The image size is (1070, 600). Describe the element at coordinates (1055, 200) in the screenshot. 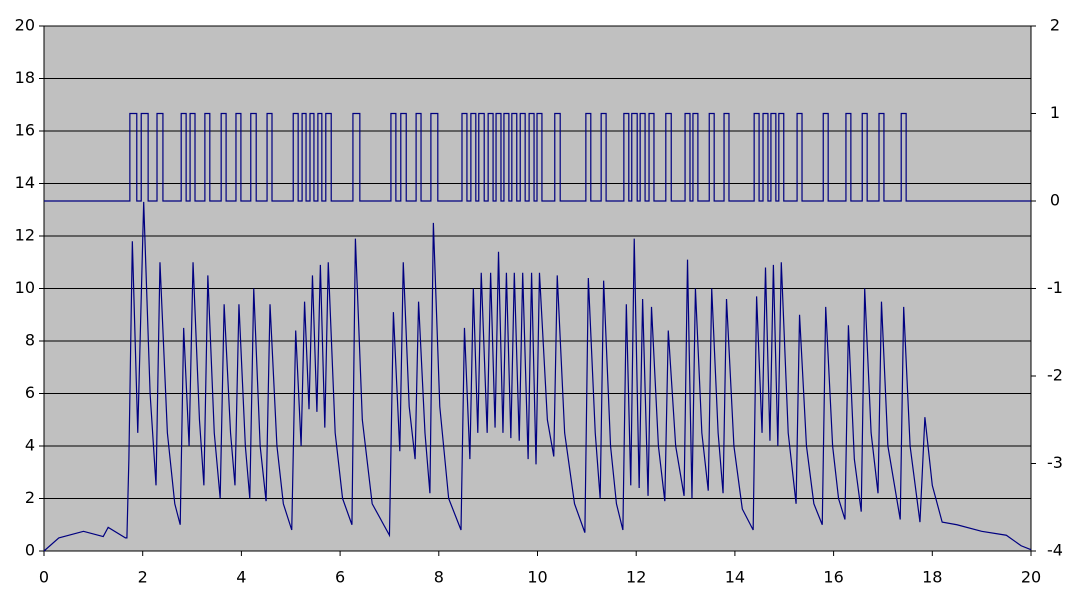

I see `y2-tick-label: 0` at that location.